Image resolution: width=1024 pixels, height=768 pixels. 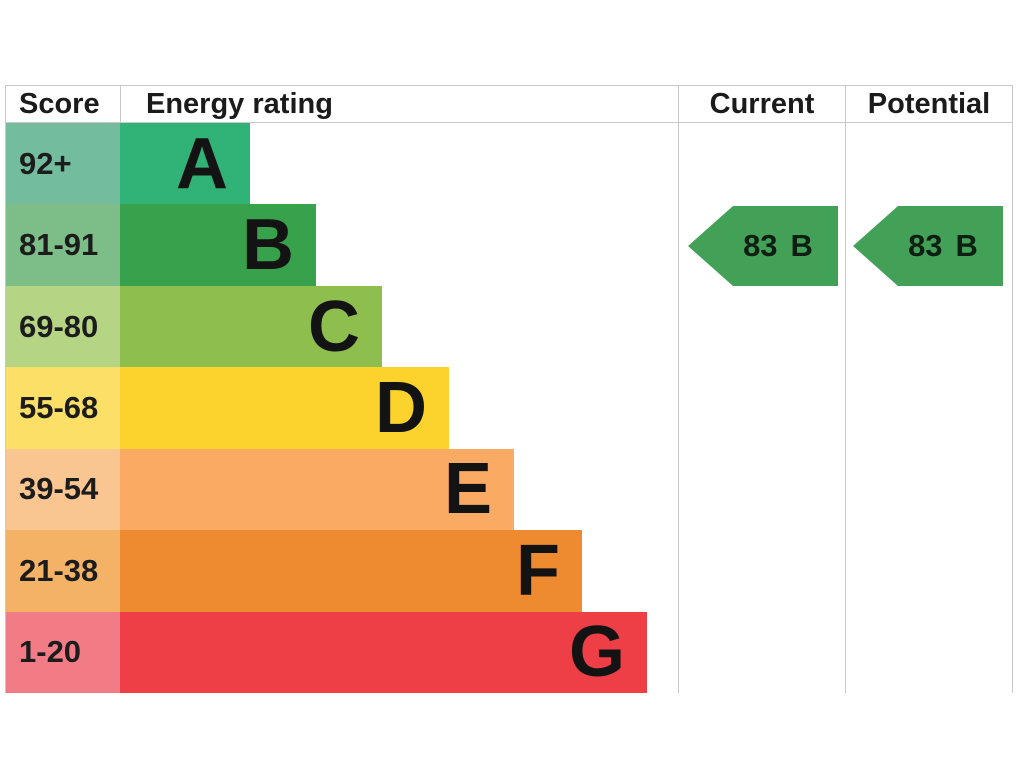 What do you see at coordinates (45, 163) in the screenshot?
I see `score-range-label: 92+` at bounding box center [45, 163].